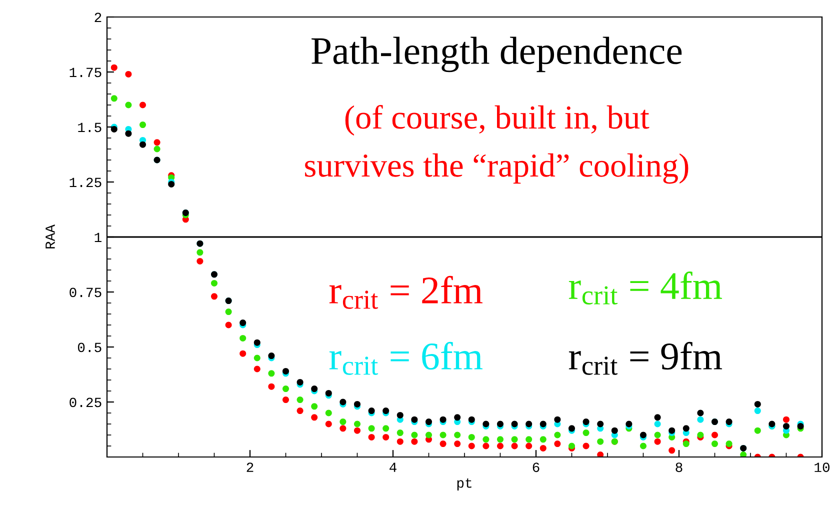 The width and height of the screenshot is (832, 509). Describe the element at coordinates (822, 467) in the screenshot. I see `x-tick-label: 10` at that location.